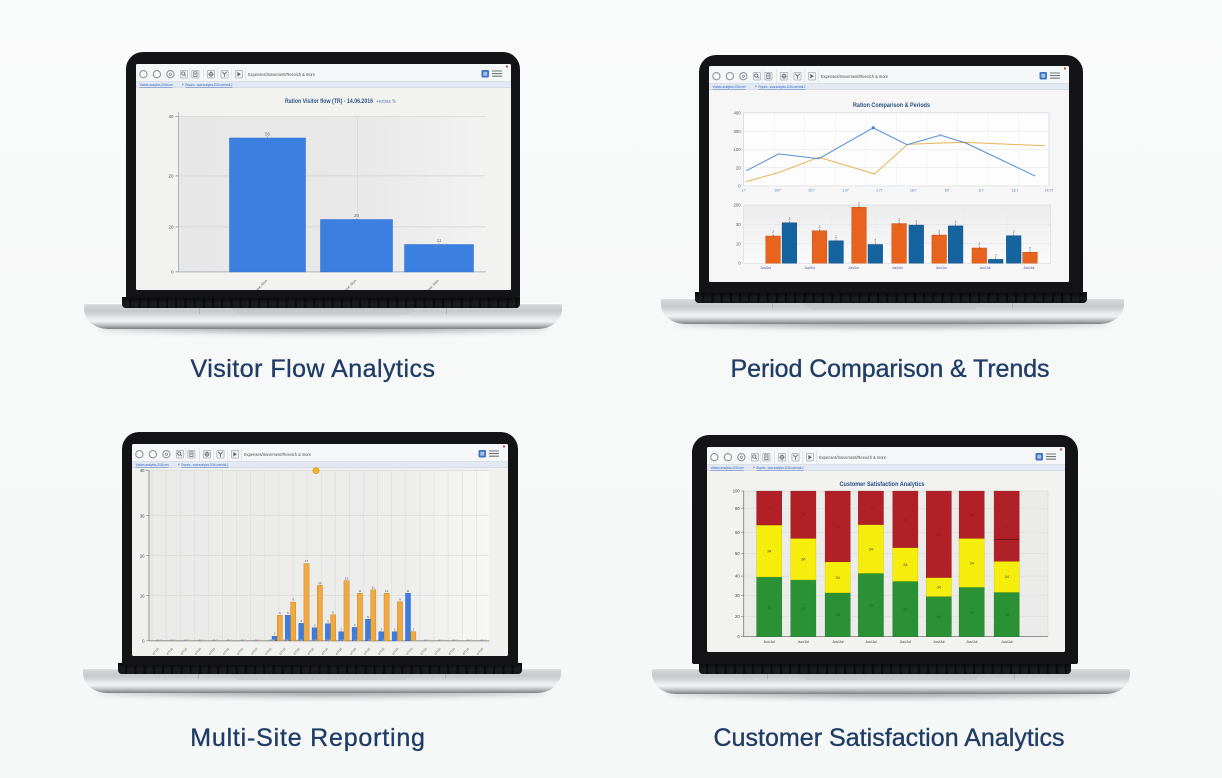 The width and height of the screenshot is (1222, 778). I want to click on svg-text: 13, so click(347, 578).